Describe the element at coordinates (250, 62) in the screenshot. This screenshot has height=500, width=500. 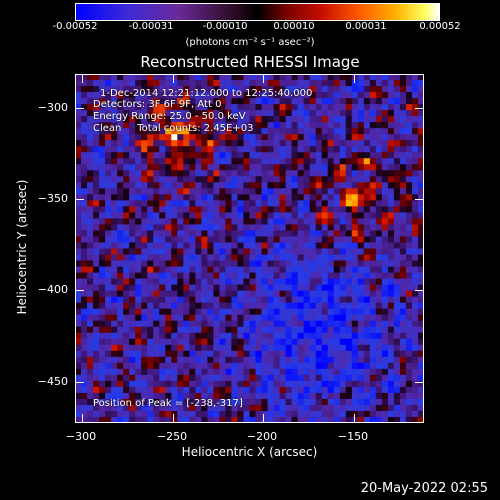
I see `plot-title: Reconstructed RHESSI Image` at that location.